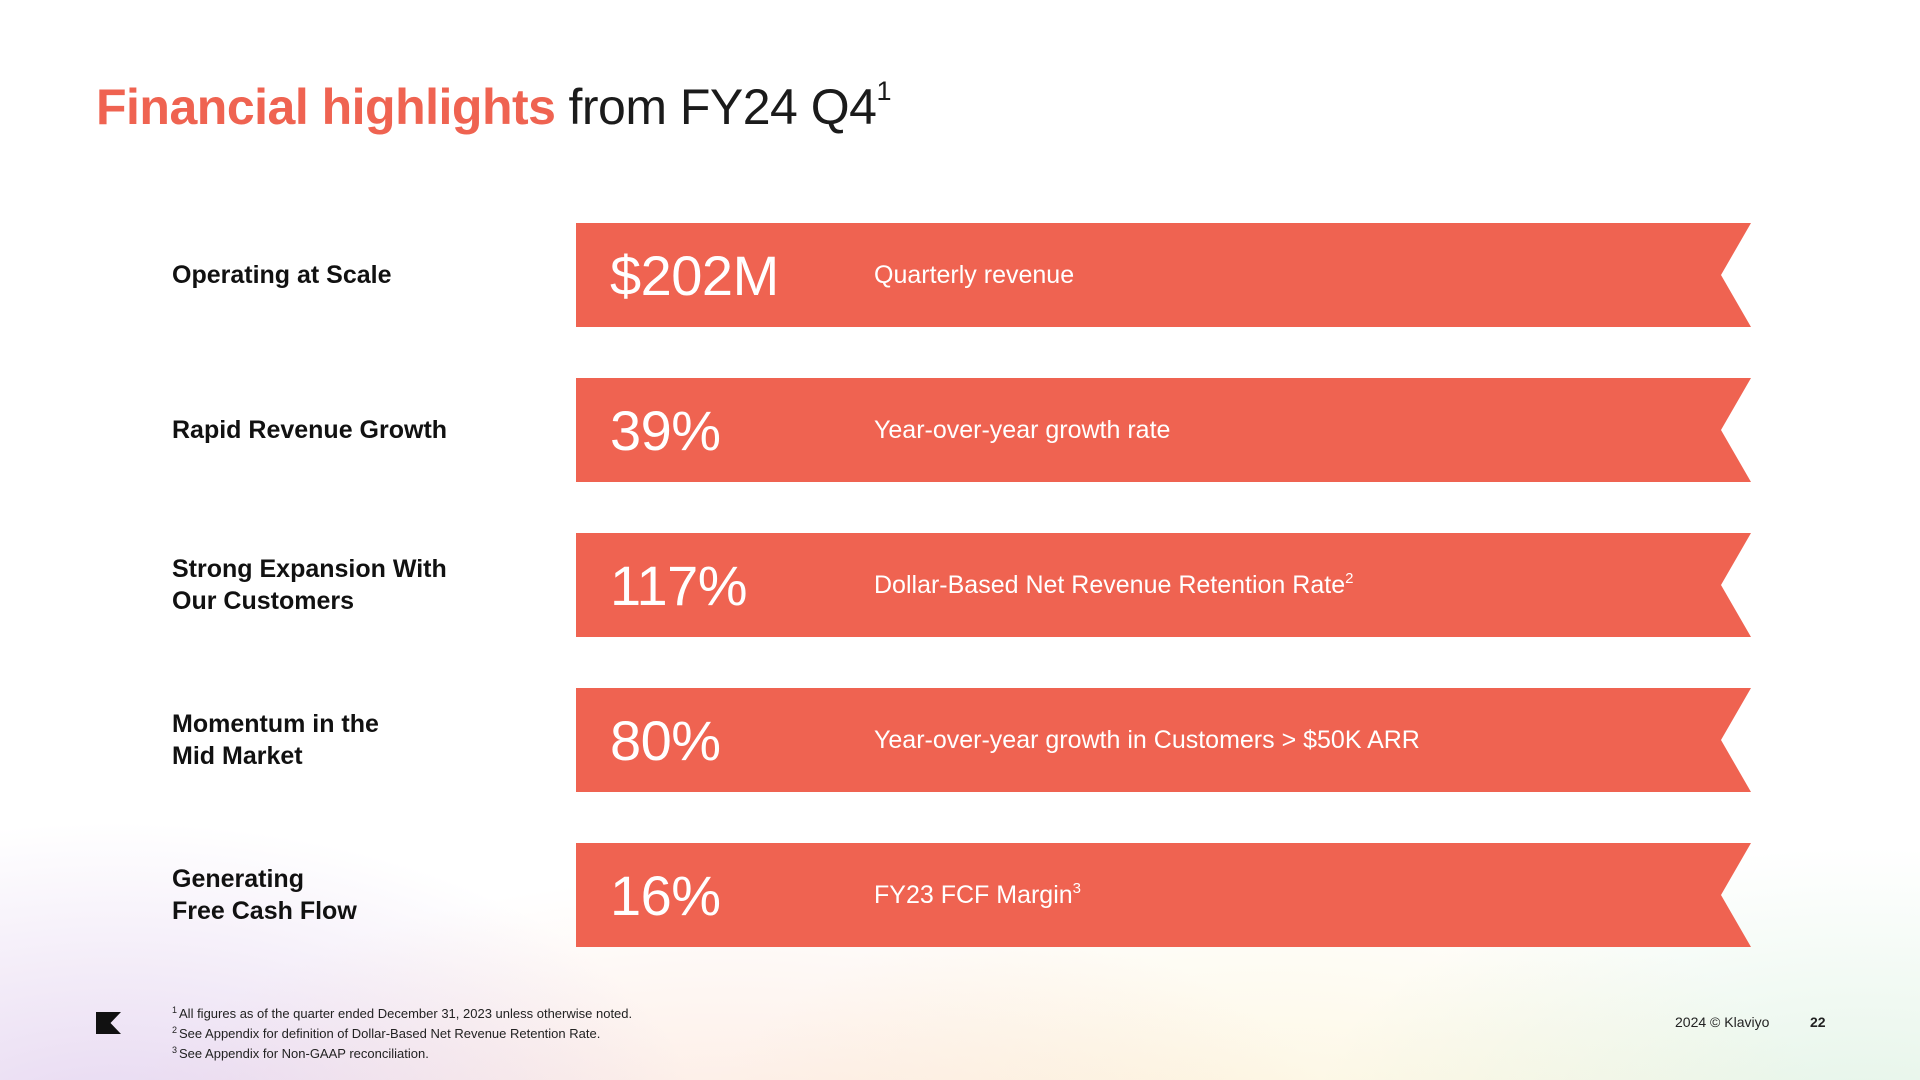 The image size is (1920, 1080). Describe the element at coordinates (275, 740) in the screenshot. I see `row-label: Momentum in the Mid Market` at that location.